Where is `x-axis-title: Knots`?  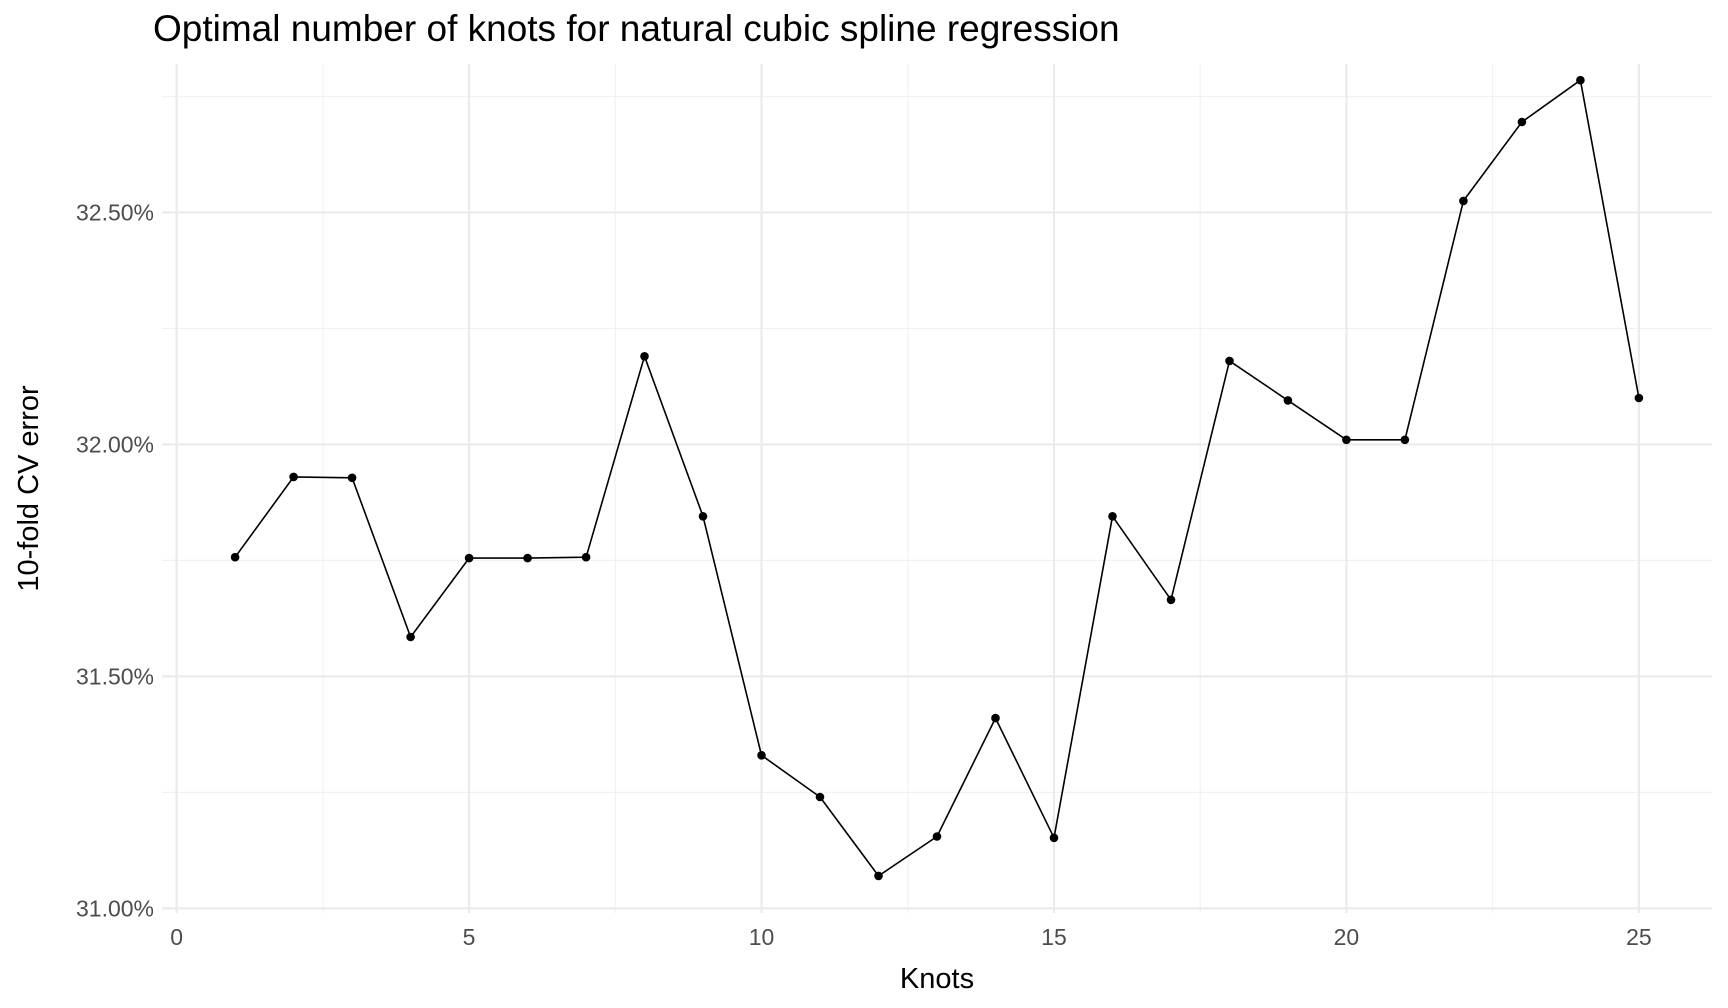 x-axis-title: Knots is located at coordinates (937, 979).